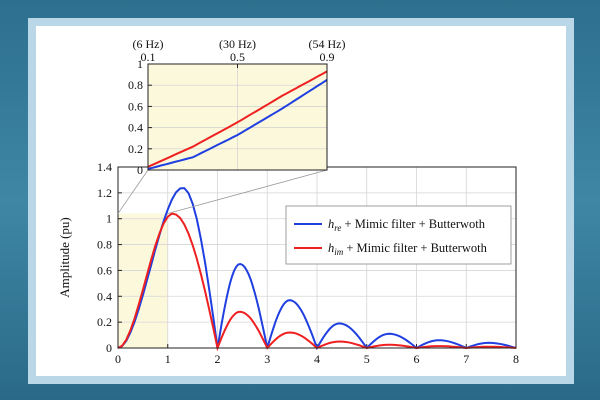 Image resolution: width=600 pixels, height=400 pixels. Describe the element at coordinates (237, 44) in the screenshot. I see `inset-freq-label: (30 Hz)` at that location.